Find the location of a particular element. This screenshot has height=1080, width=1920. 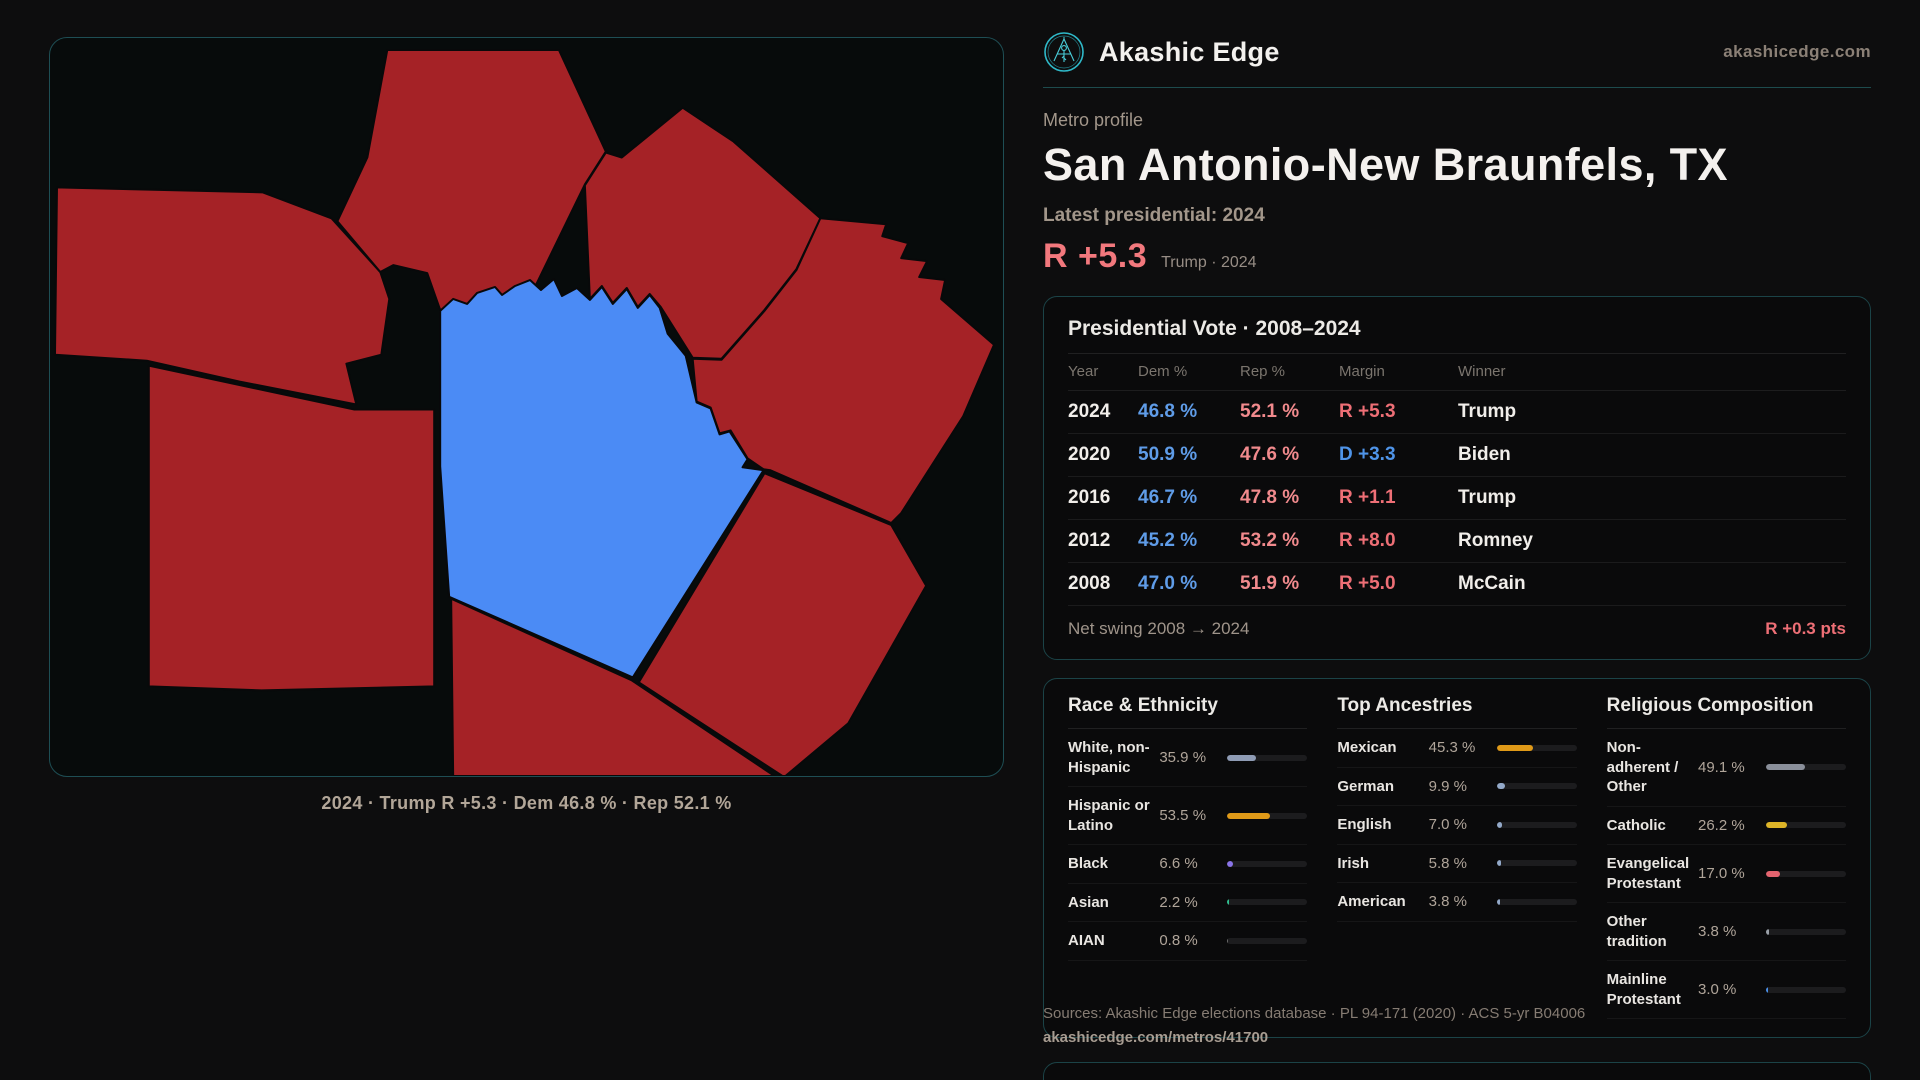

brand-logo-icon is located at coordinates (1064, 52).